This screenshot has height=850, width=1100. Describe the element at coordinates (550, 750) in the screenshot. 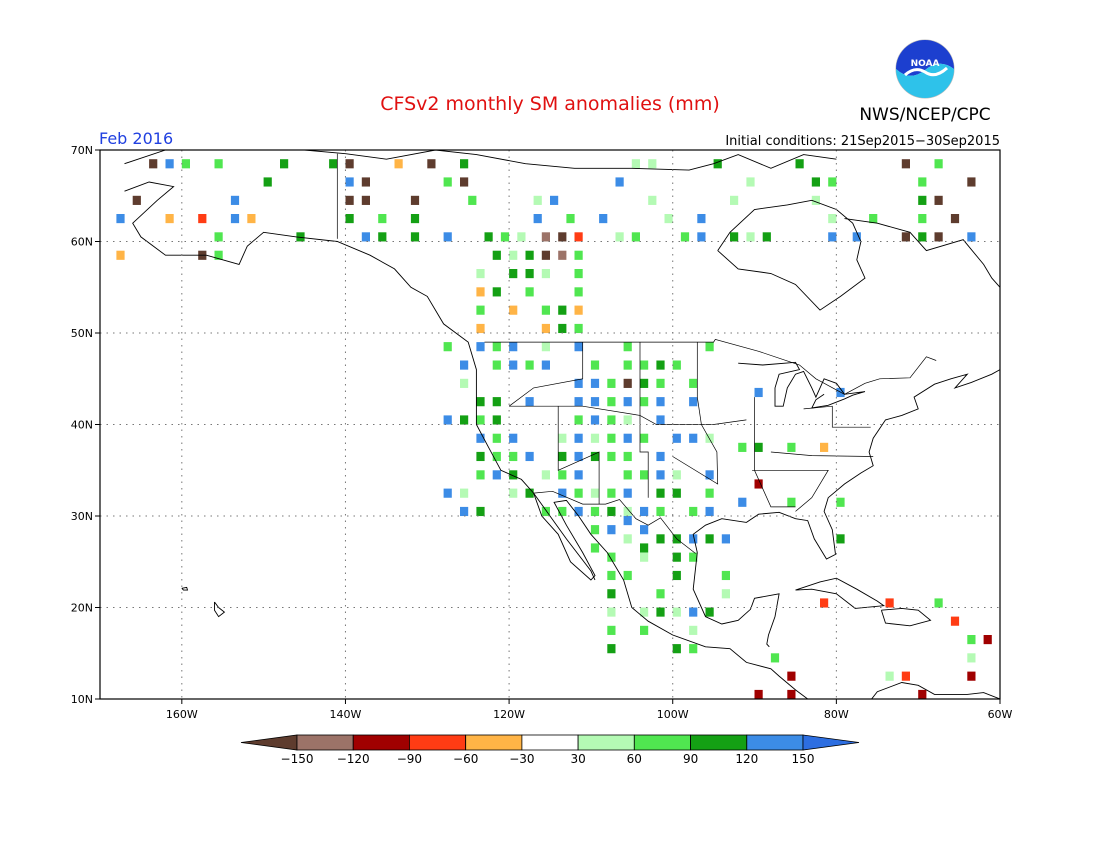

I see `color-legend: −150 −120 −90 −60 −30 30 60 90 120 150` at that location.